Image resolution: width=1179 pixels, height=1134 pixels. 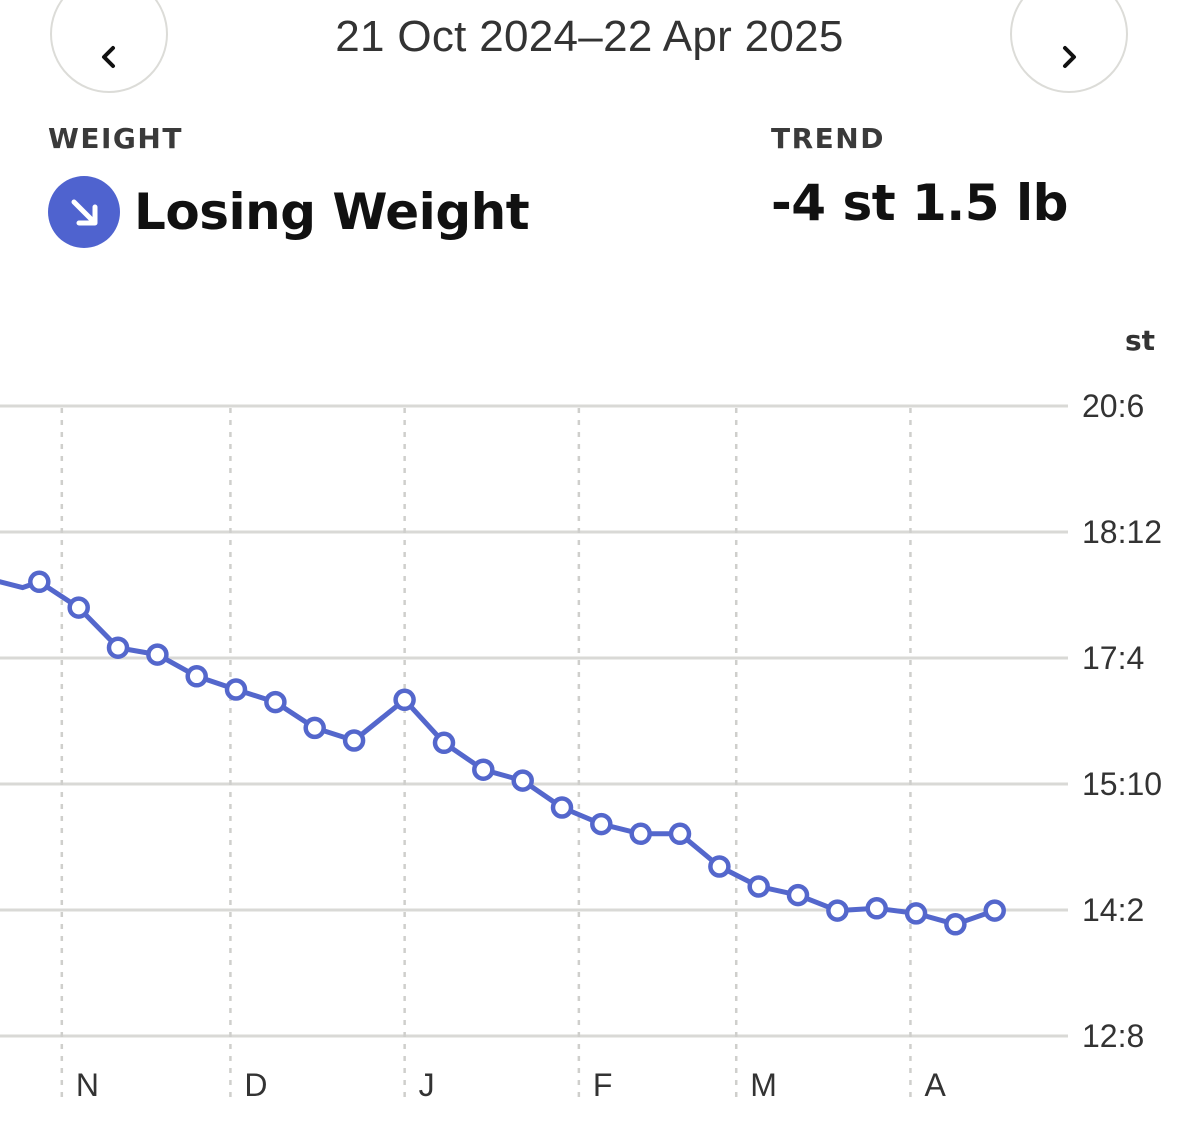 I want to click on trend-value: -4 st 1.5 lb, so click(x=919, y=203).